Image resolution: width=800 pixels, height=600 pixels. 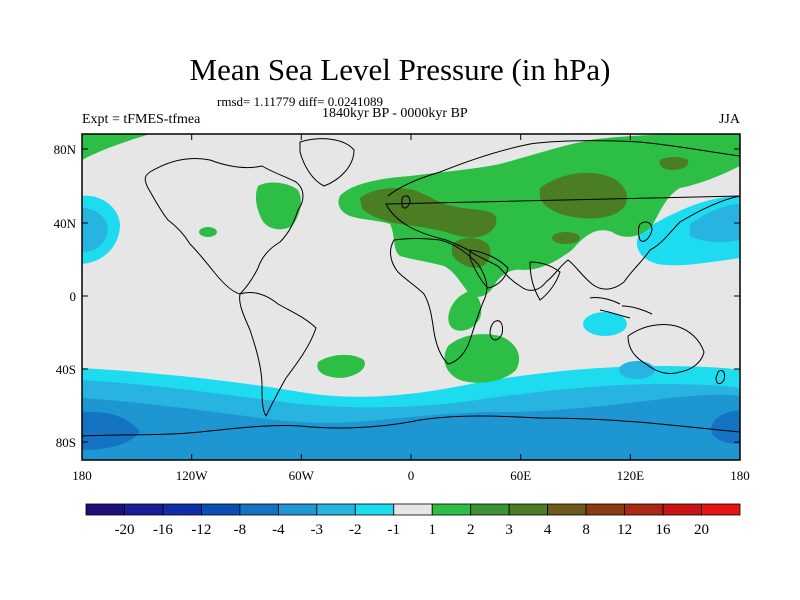 I want to click on south-africa-high, so click(x=482, y=358).